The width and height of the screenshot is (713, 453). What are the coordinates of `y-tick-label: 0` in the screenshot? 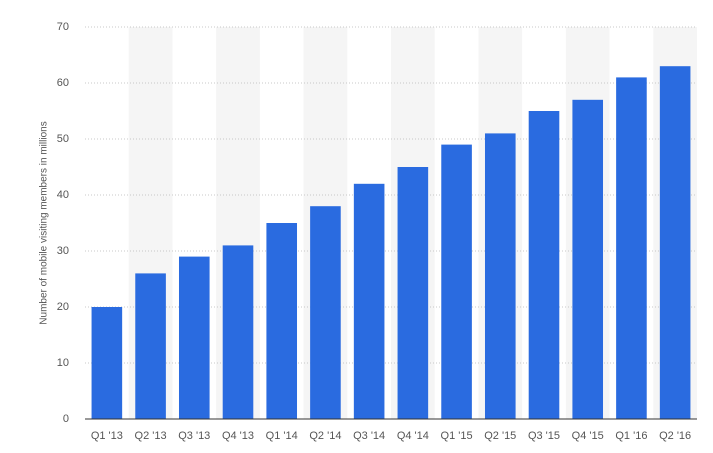 It's located at (66, 419).